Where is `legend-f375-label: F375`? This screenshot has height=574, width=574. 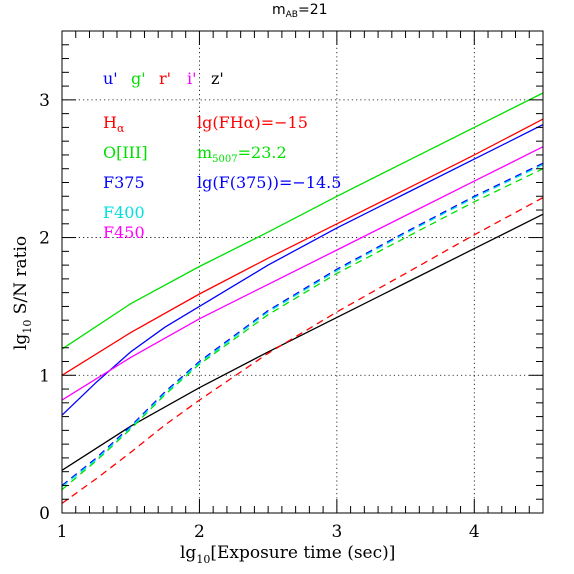
legend-f375-label: F375 is located at coordinates (124, 182).